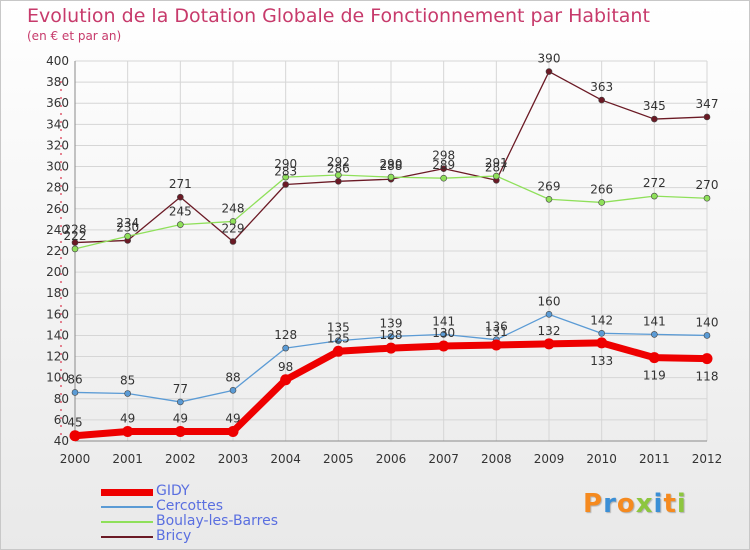 The height and width of the screenshot is (550, 750). What do you see at coordinates (127, 537) in the screenshot?
I see `legend-swatch-bricy` at bounding box center [127, 537].